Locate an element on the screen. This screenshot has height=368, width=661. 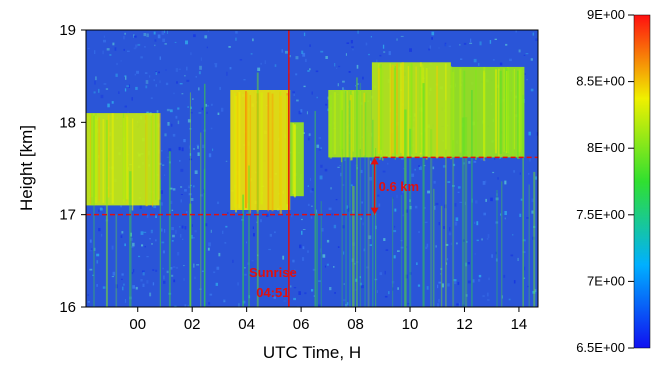
y-axis: 16 17 18 19 is located at coordinates (72, 169).